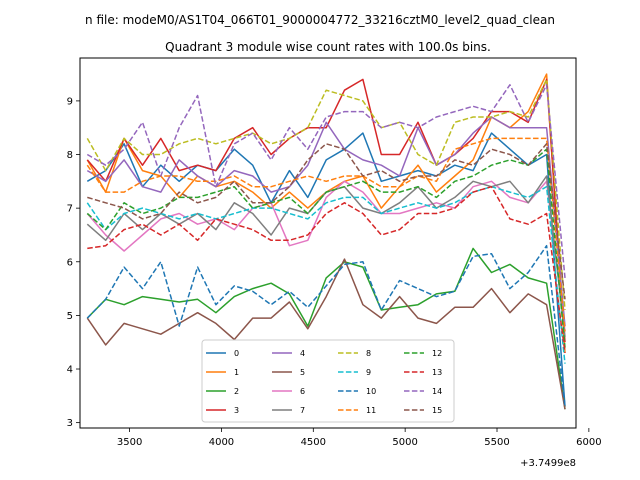 The width and height of the screenshot is (640, 480). Describe the element at coordinates (70, 370) in the screenshot. I see `y-tick-label: 4` at that location.